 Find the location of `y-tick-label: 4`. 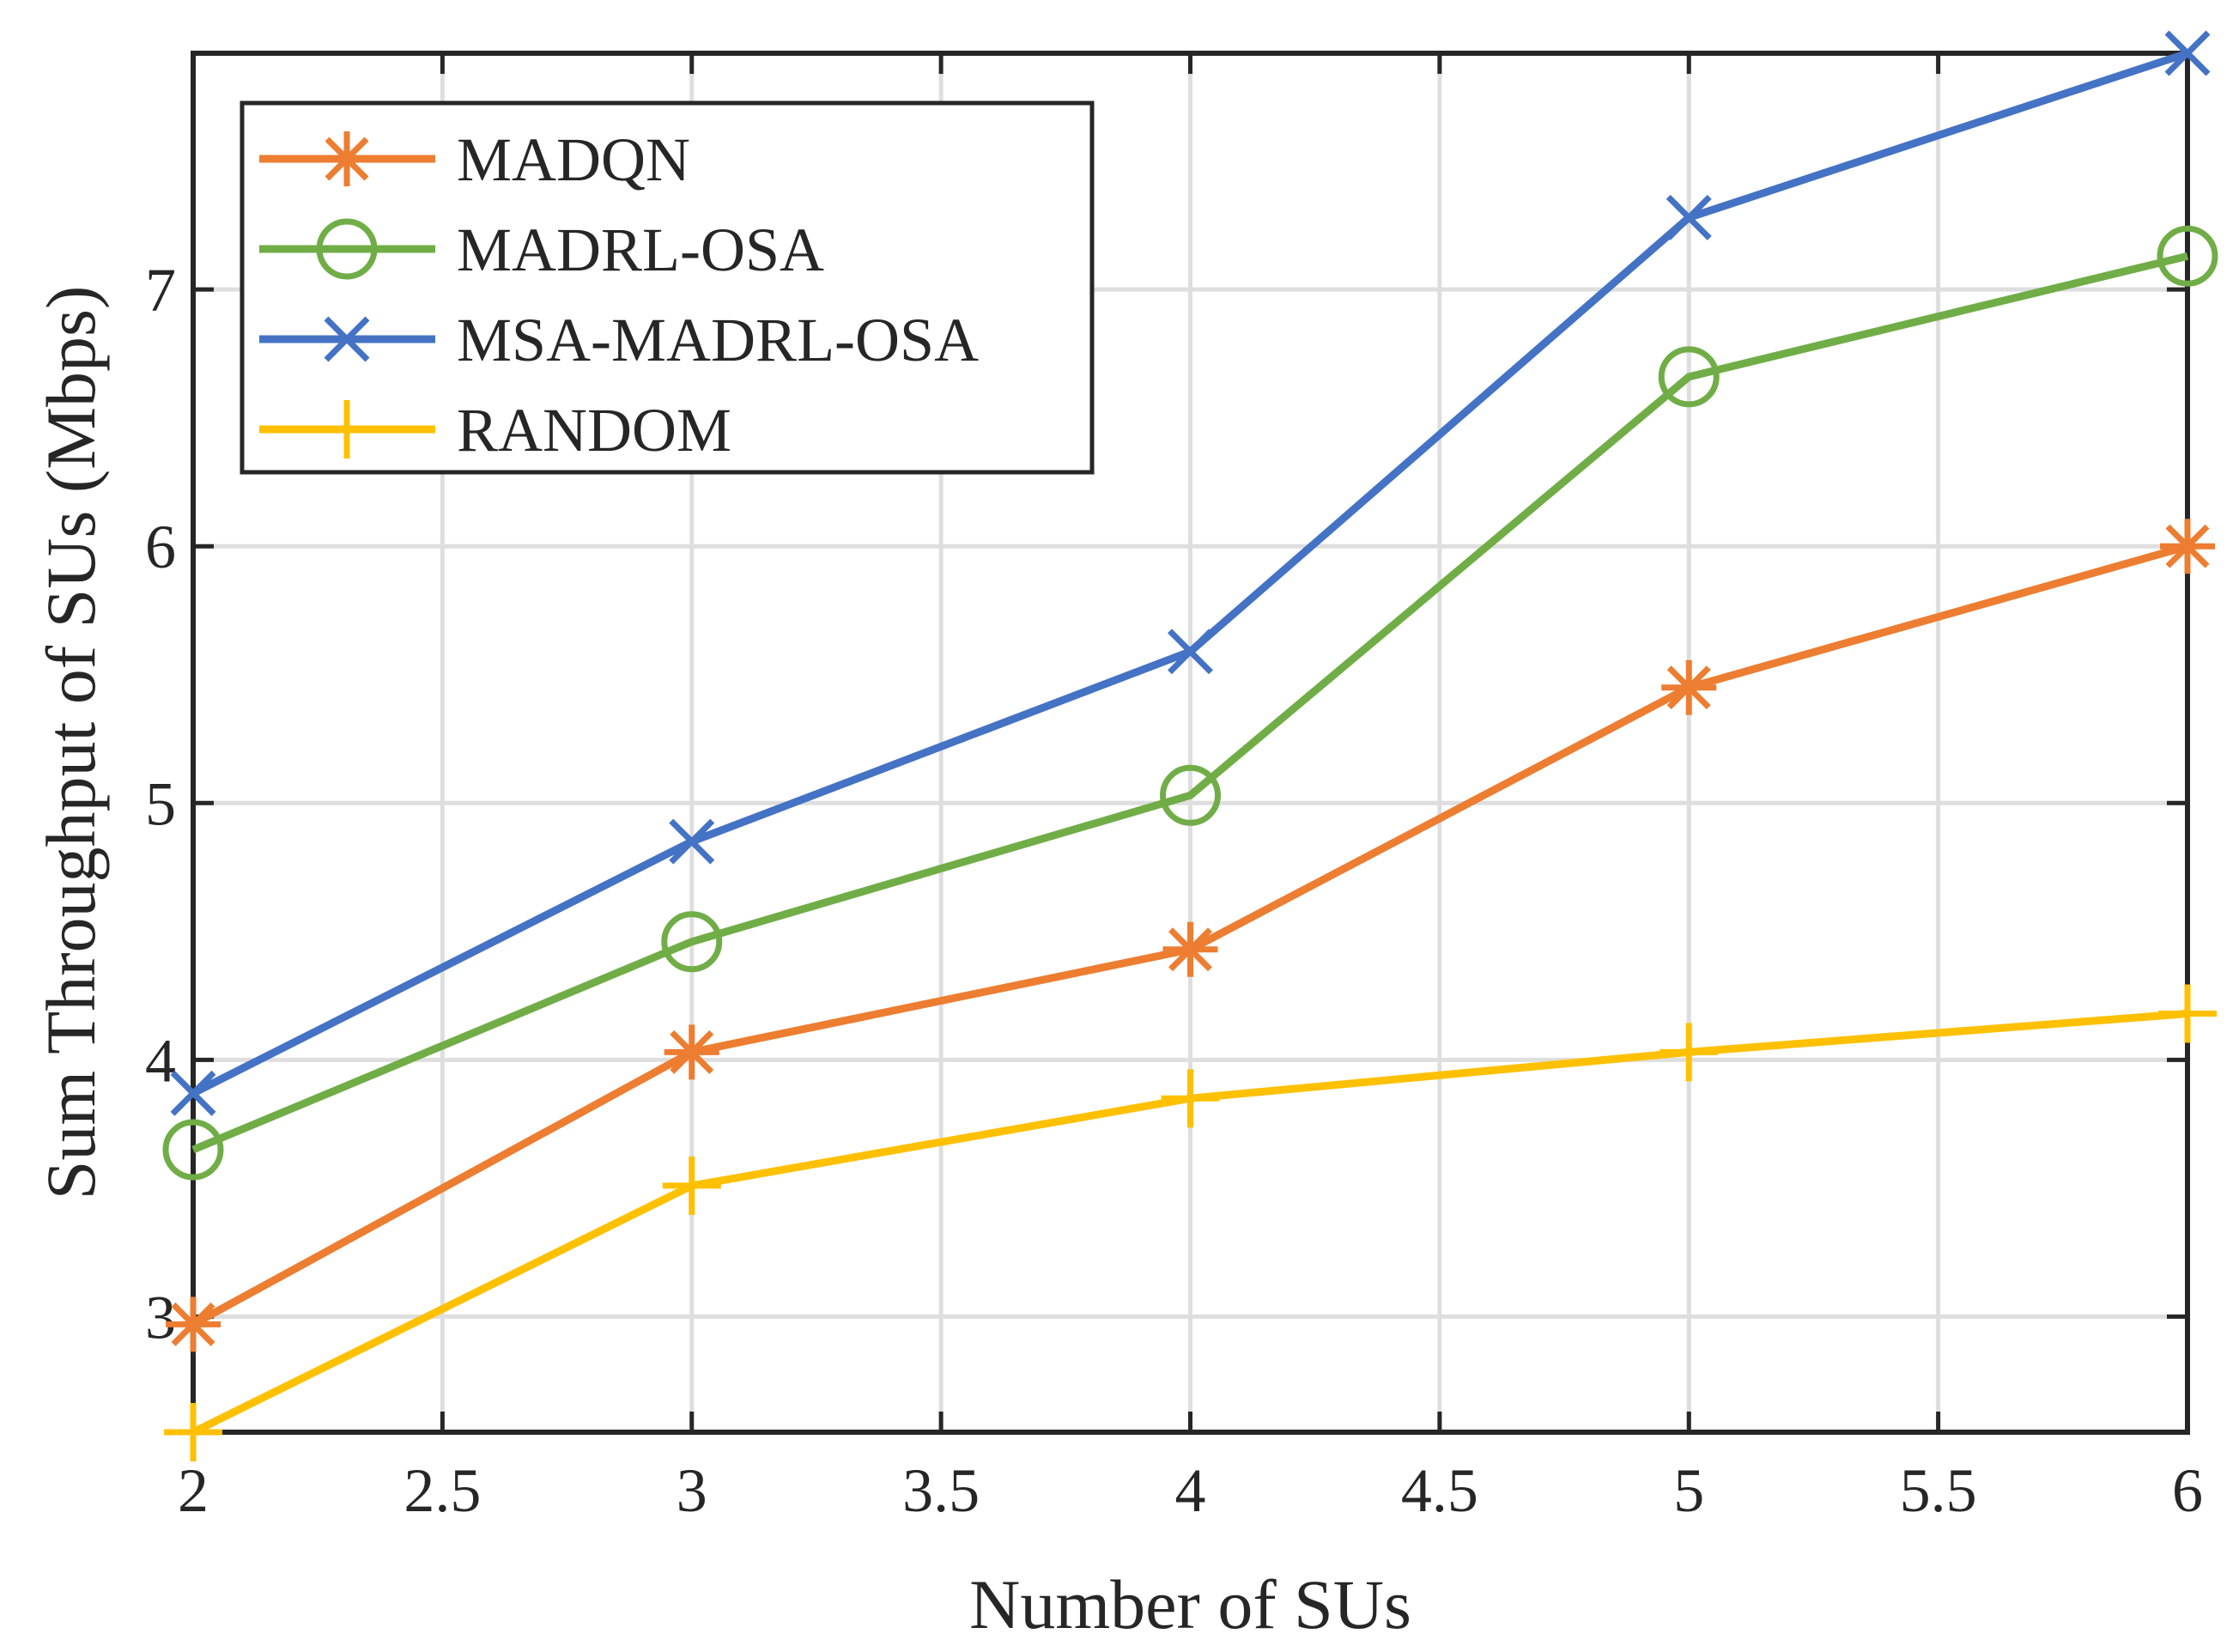

y-tick-label: 4 is located at coordinates (160, 1060).